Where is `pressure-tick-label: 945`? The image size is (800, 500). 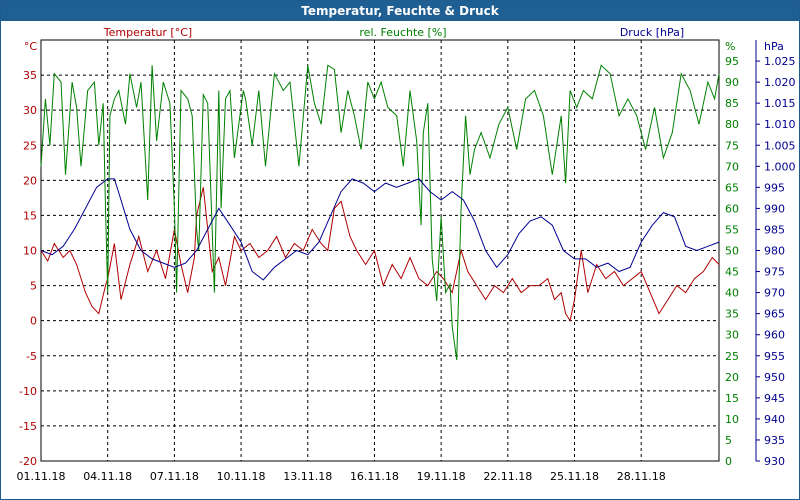
pressure-tick-label: 945 is located at coordinates (774, 398).